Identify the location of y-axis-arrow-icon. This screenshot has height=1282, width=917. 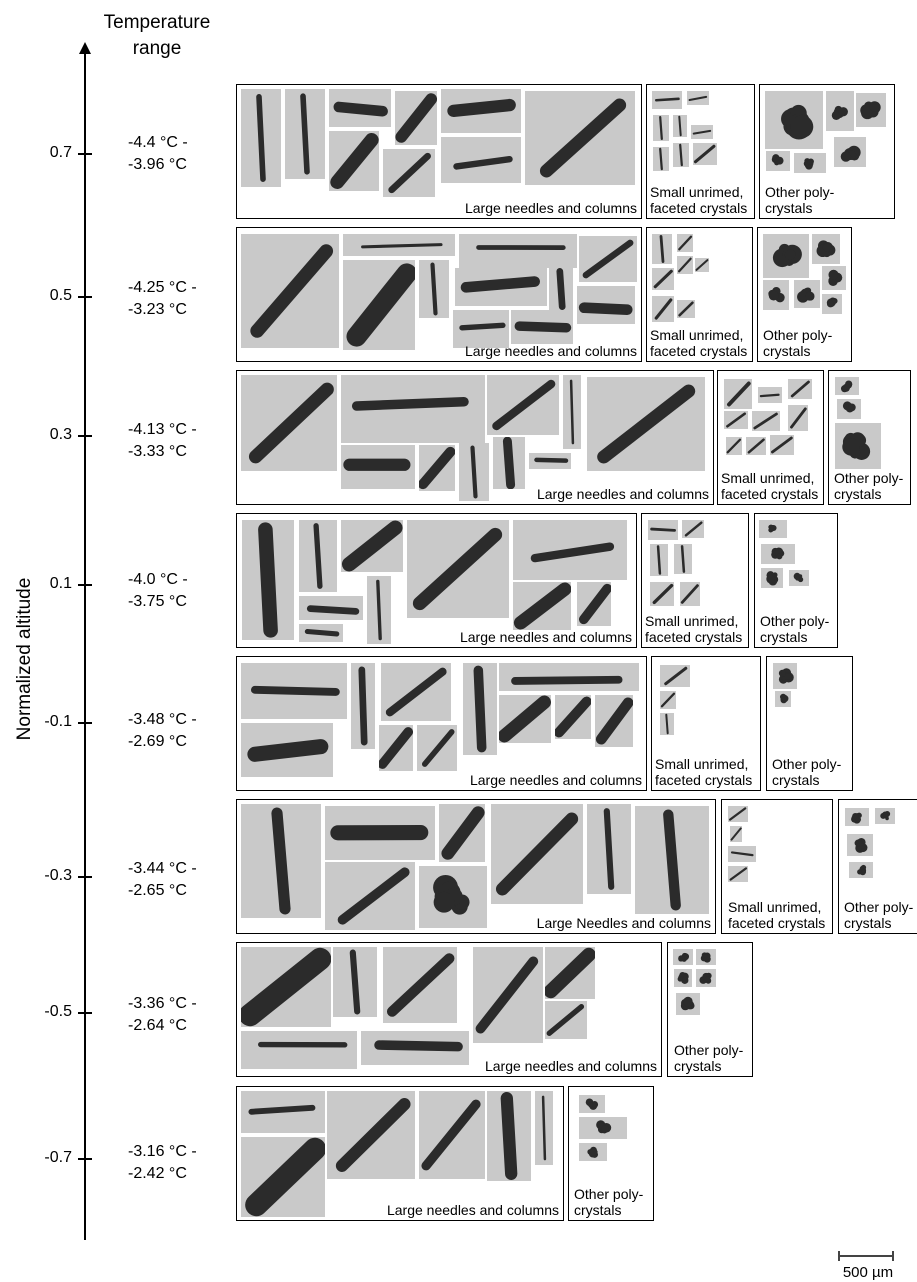
(85, 48).